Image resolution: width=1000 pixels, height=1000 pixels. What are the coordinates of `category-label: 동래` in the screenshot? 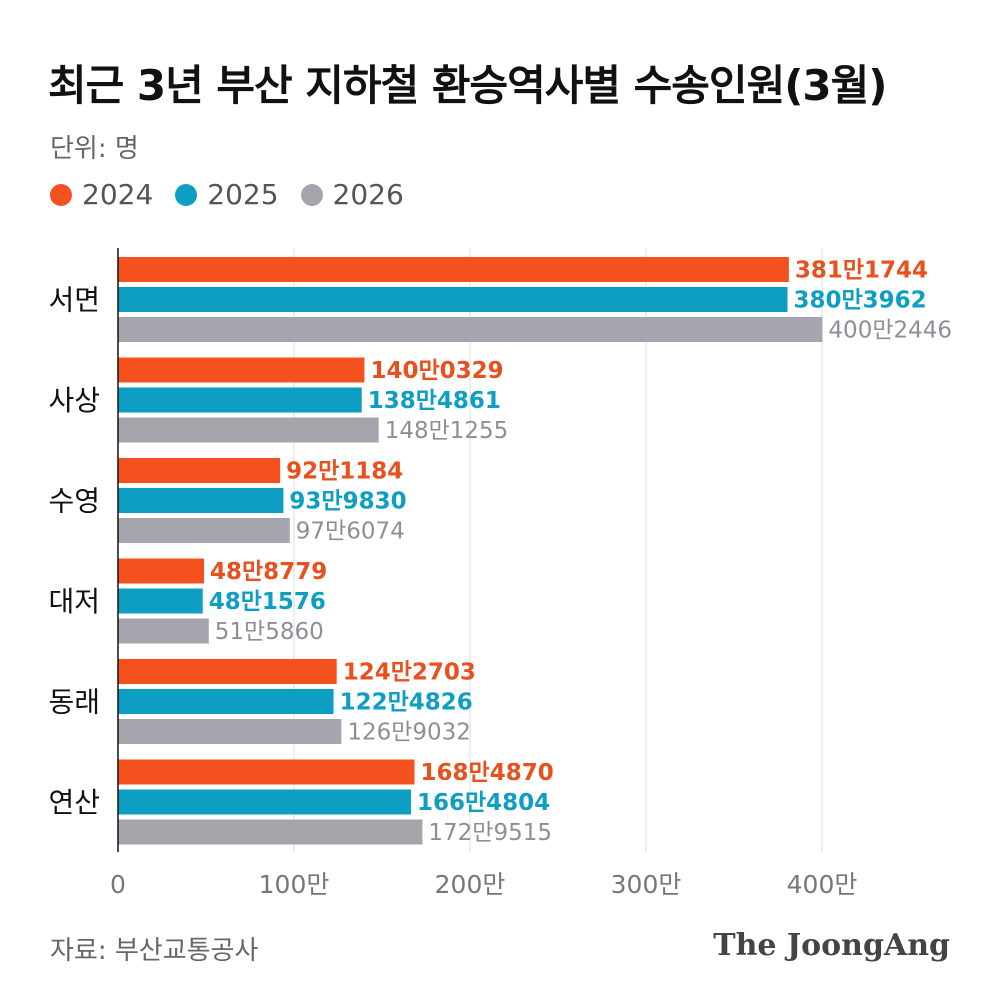 It's located at (74, 702).